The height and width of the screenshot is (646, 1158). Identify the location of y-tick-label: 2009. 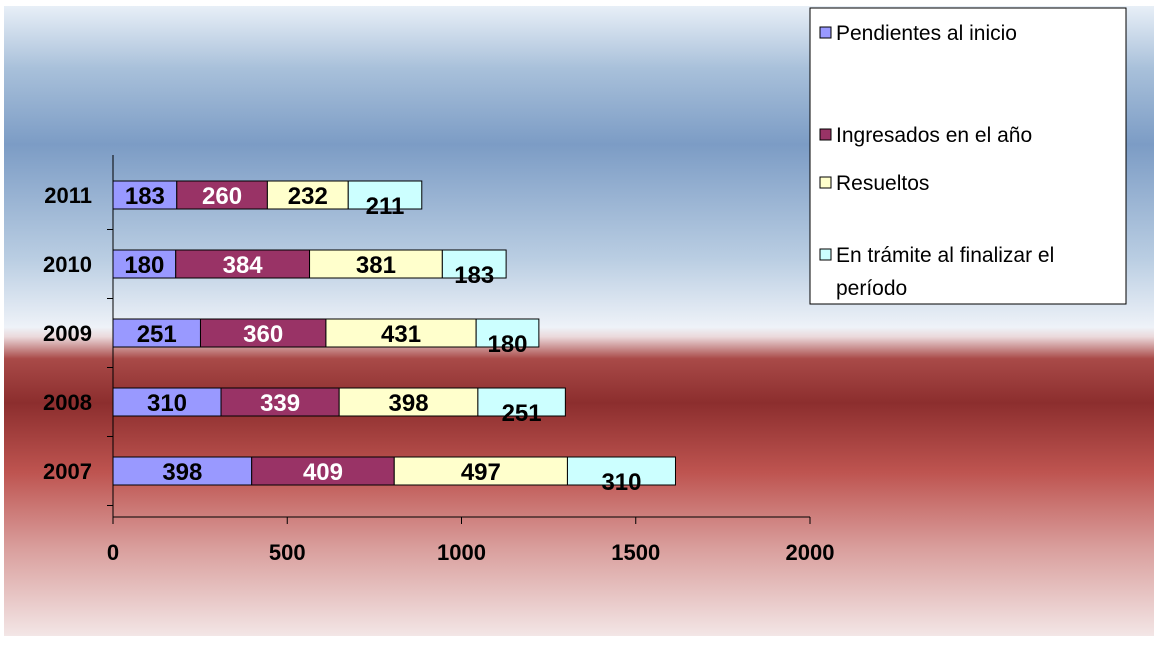
(67, 333).